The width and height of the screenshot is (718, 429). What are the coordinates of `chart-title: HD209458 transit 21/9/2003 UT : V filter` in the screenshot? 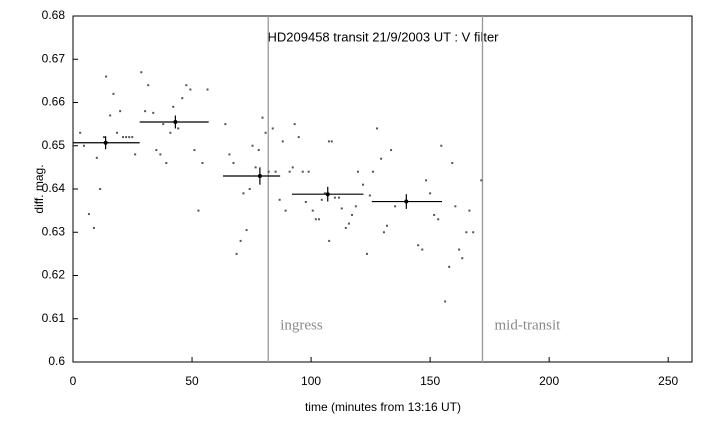 It's located at (384, 36).